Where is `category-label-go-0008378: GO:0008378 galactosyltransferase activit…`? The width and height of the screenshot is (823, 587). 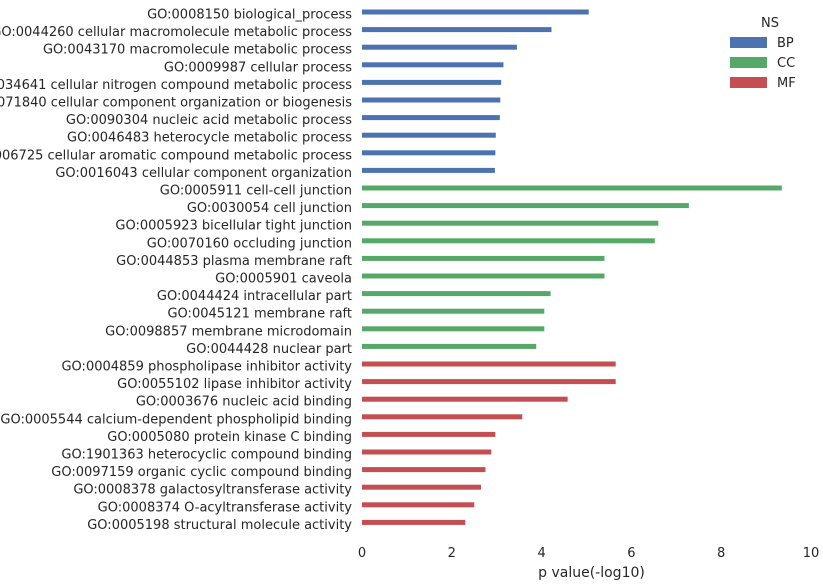 category-label-go-0008378: GO:0008378 galactosyltransferase activit… is located at coordinates (212, 490).